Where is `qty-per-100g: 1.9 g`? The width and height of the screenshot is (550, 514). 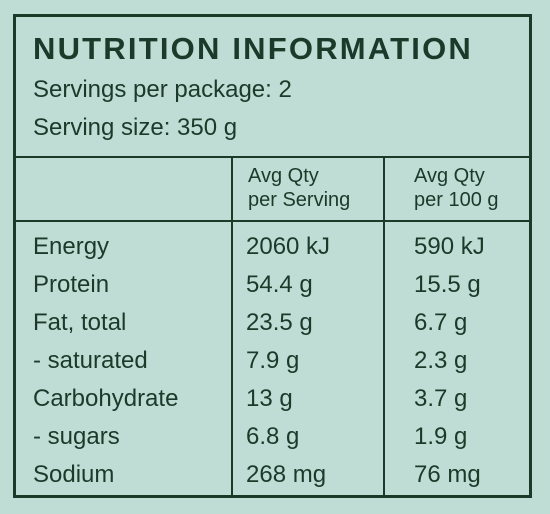 qty-per-100g: 1.9 g is located at coordinates (441, 436).